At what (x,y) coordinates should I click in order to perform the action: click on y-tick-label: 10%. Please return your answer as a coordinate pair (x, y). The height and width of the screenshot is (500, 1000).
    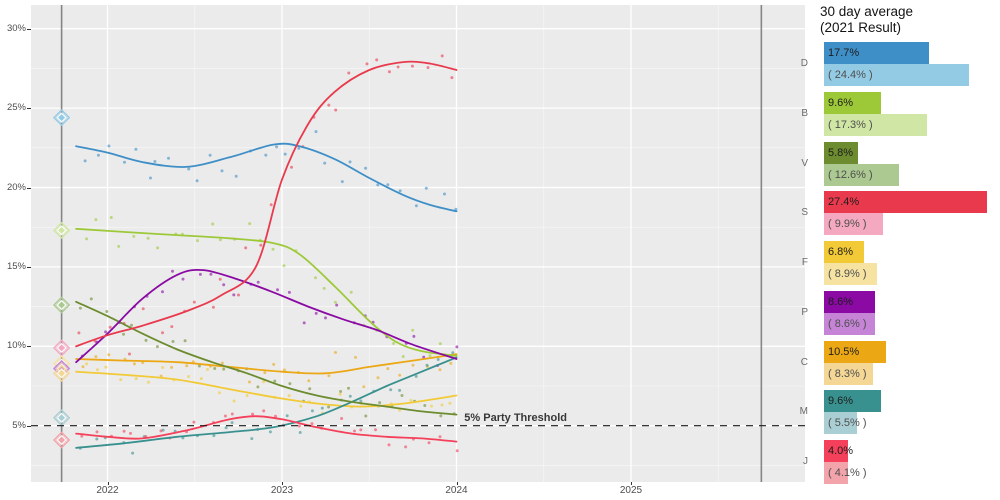
    Looking at the image, I should click on (16, 346).